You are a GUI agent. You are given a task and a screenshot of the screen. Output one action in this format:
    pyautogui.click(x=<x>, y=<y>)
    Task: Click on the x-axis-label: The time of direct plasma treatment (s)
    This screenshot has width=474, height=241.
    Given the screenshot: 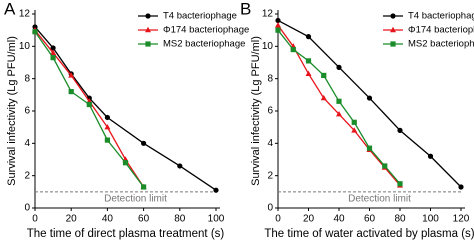 What is the action you would take?
    pyautogui.click(x=126, y=234)
    